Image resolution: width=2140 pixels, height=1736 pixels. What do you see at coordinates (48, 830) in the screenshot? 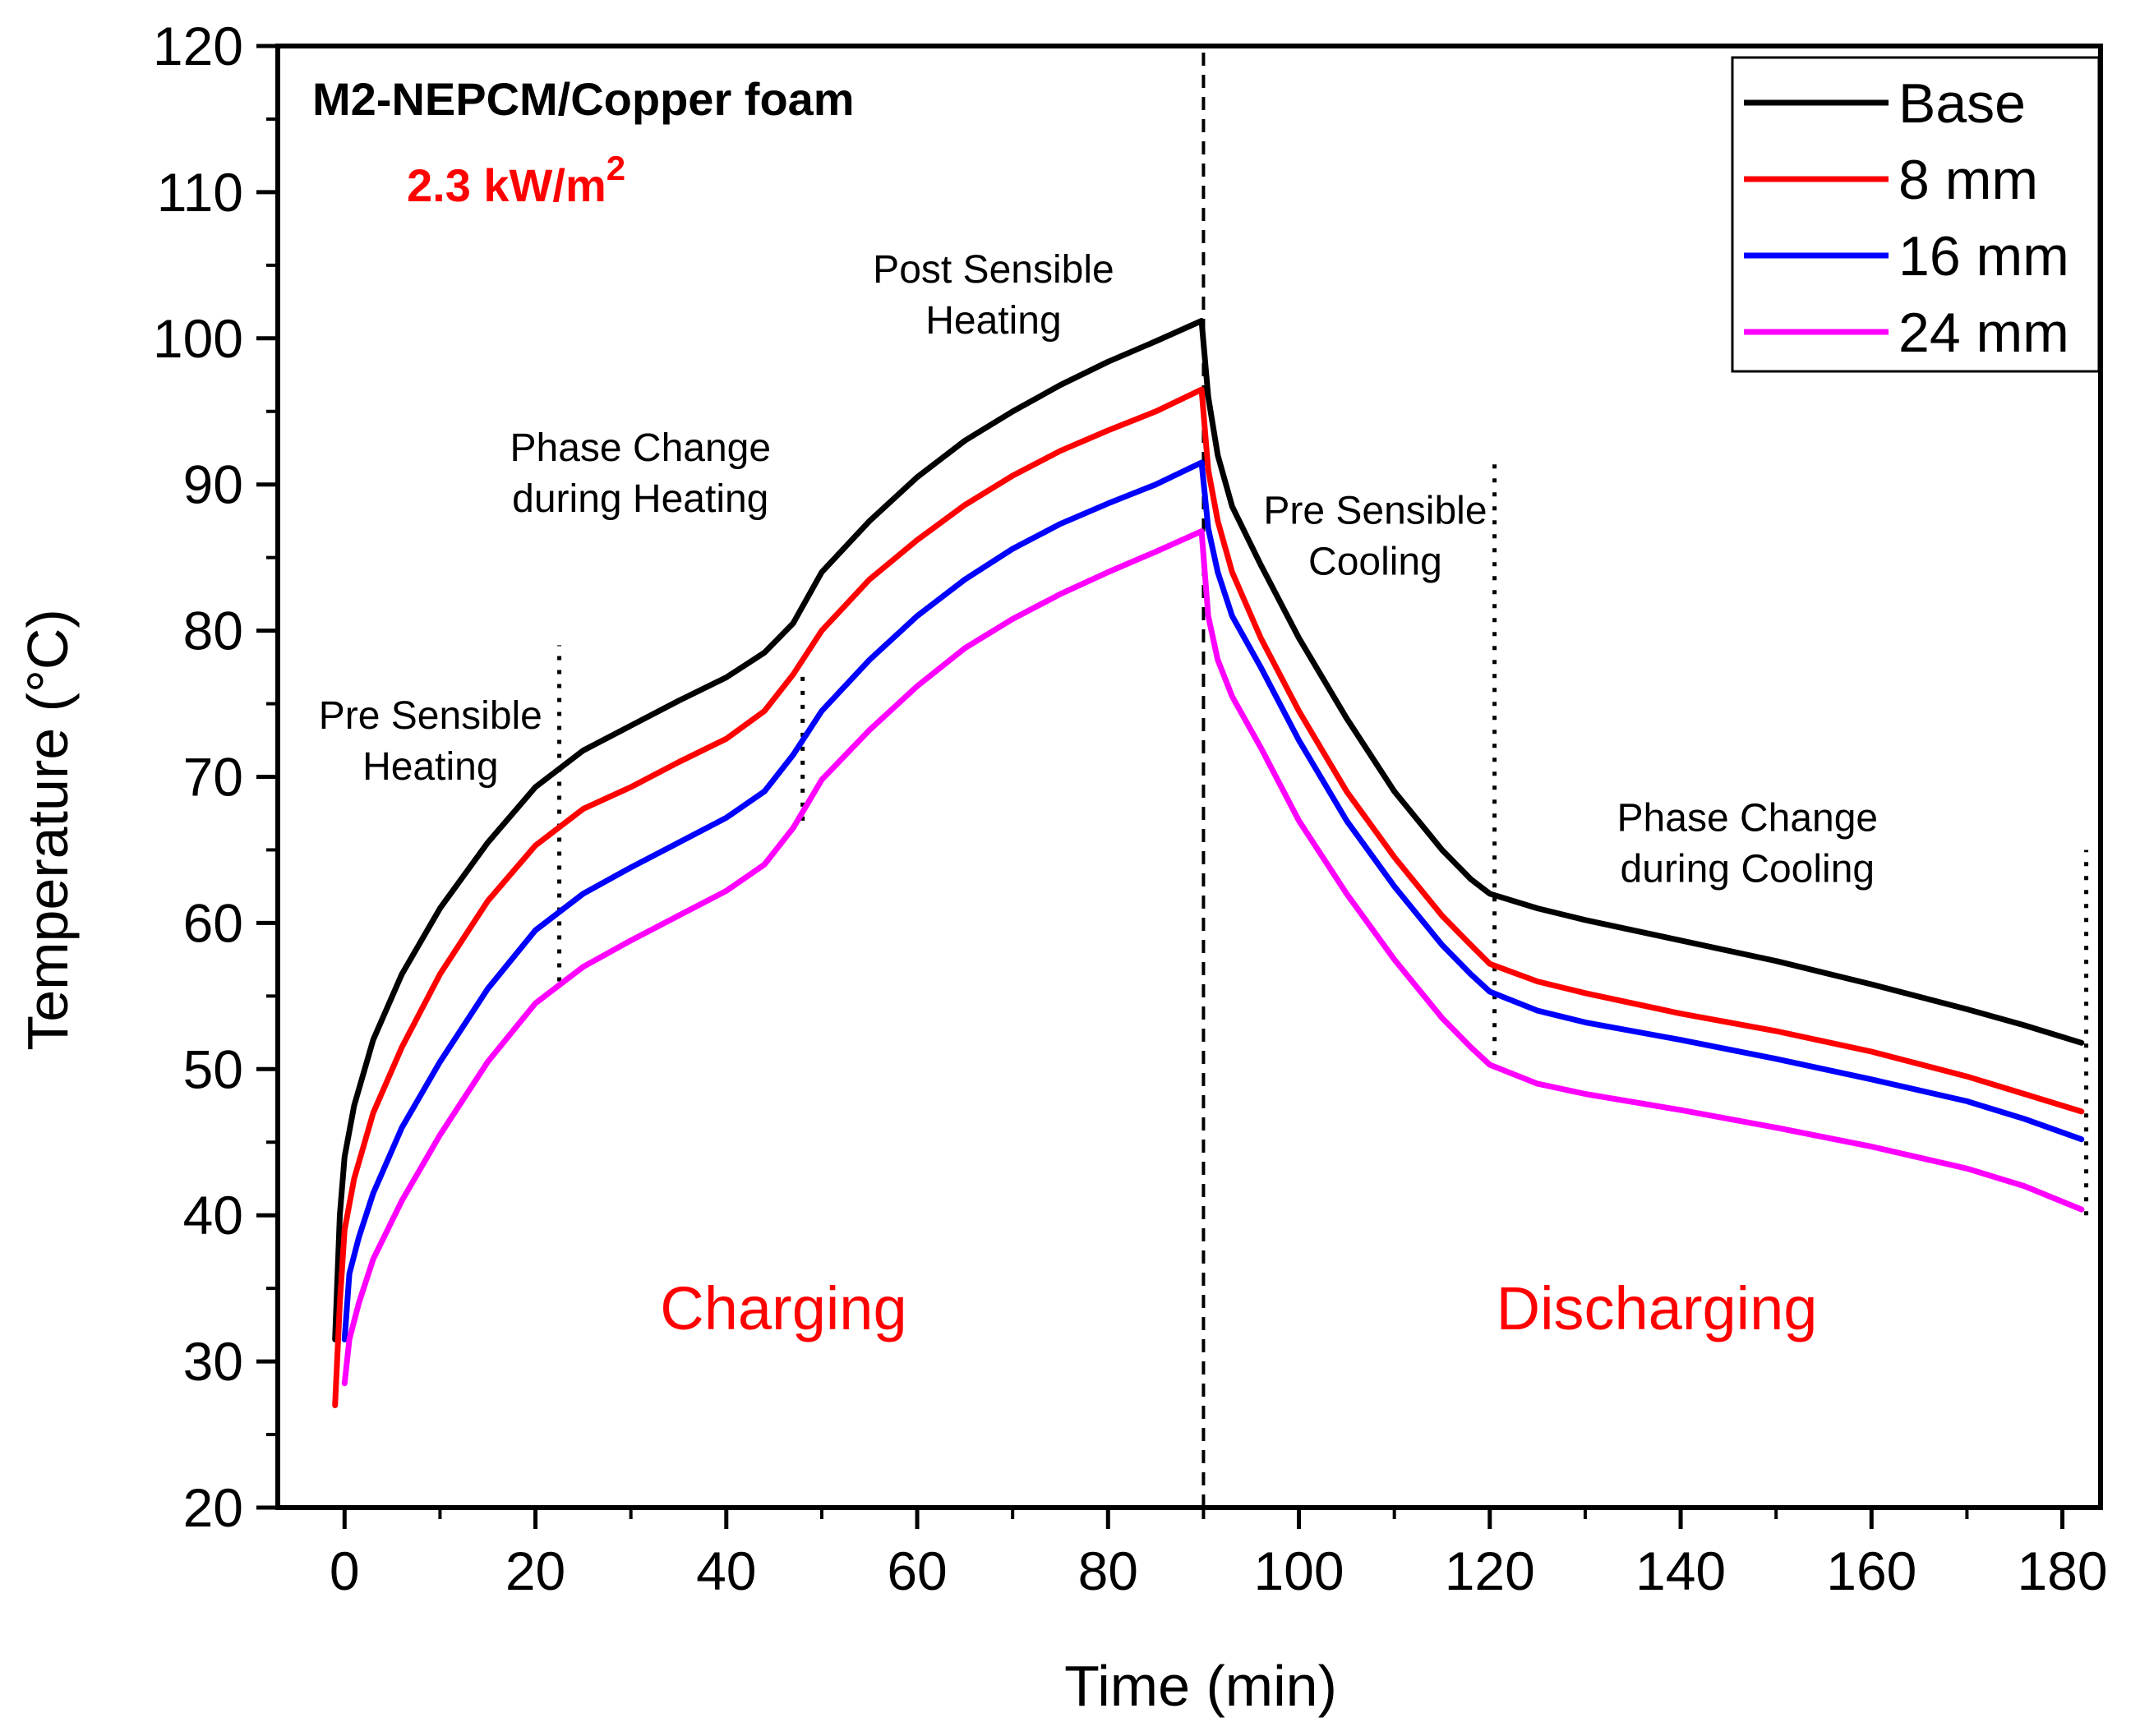
I see `y-axis-title: Temperature (°C)` at bounding box center [48, 830].